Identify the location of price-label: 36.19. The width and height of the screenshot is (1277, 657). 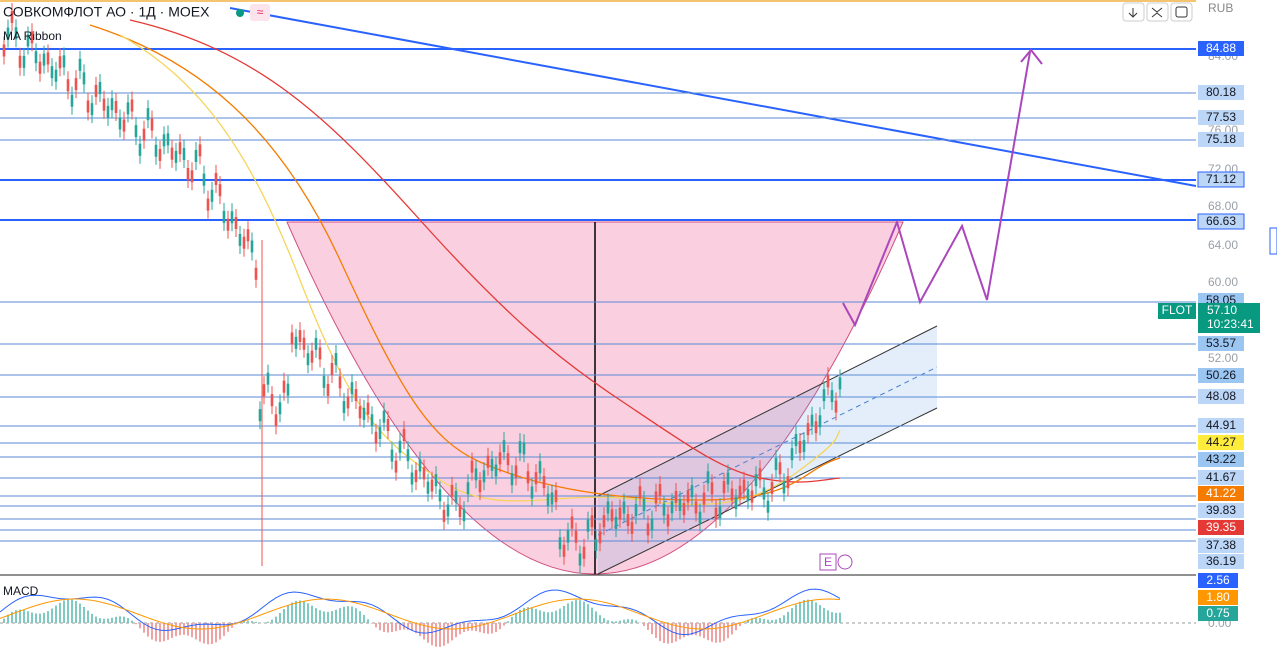
(1221, 561).